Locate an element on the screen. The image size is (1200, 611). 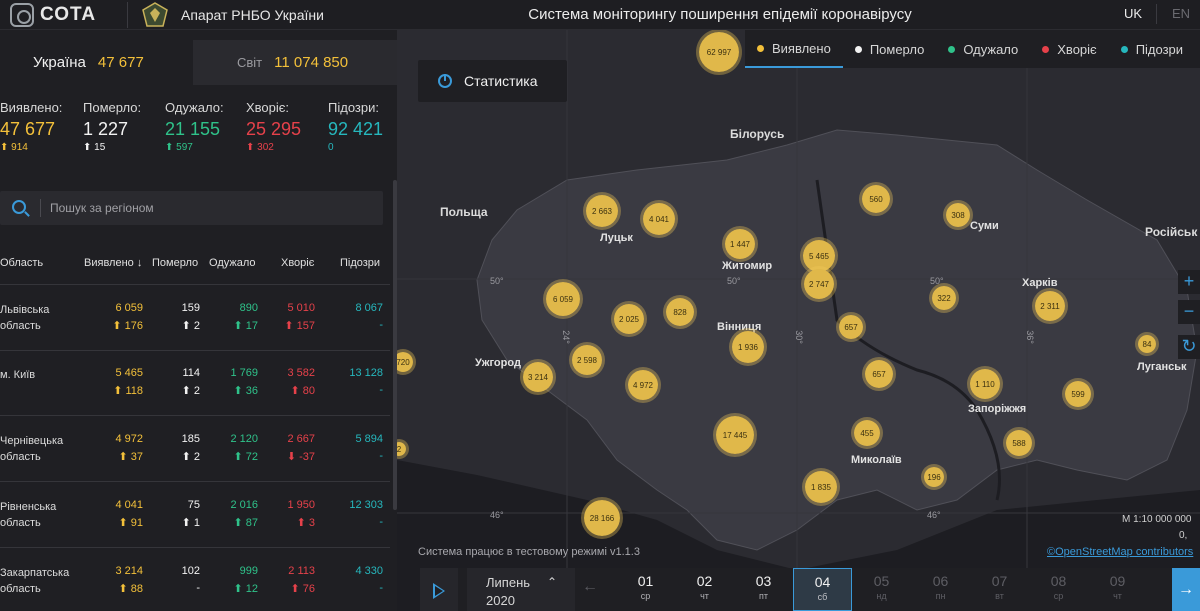
case-cluster-marker: 720 is located at coordinates (406, 362).